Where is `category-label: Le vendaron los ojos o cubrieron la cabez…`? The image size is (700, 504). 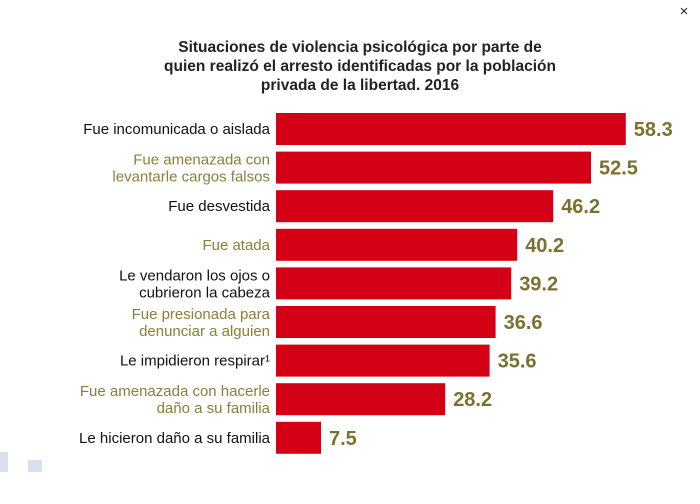
category-label: Le vendaron los ojos o cubrieron la cabez… is located at coordinates (195, 284).